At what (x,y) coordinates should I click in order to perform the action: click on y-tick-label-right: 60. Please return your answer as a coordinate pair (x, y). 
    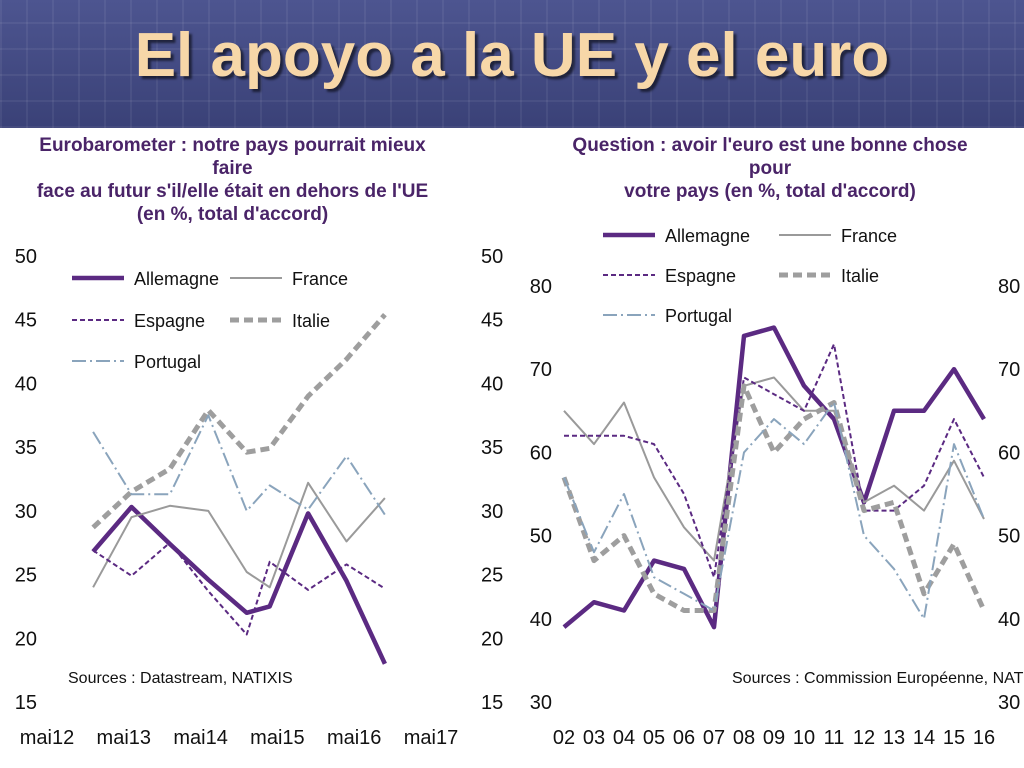
    Looking at the image, I should click on (1009, 453).